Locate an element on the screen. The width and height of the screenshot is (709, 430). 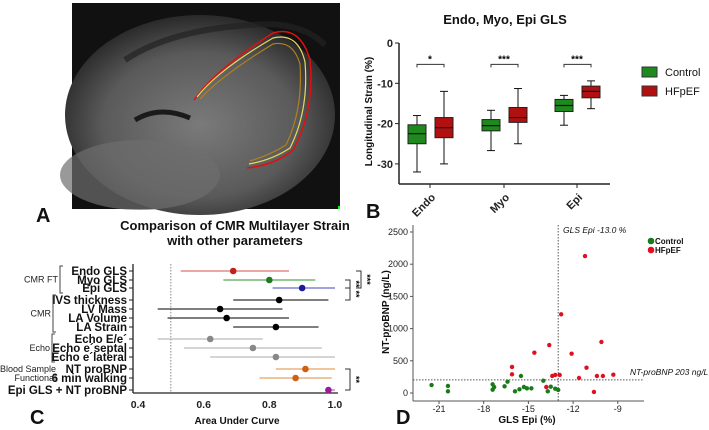
chart-title: Comparison of CMR Multilayer Strain is located at coordinates (235, 225).